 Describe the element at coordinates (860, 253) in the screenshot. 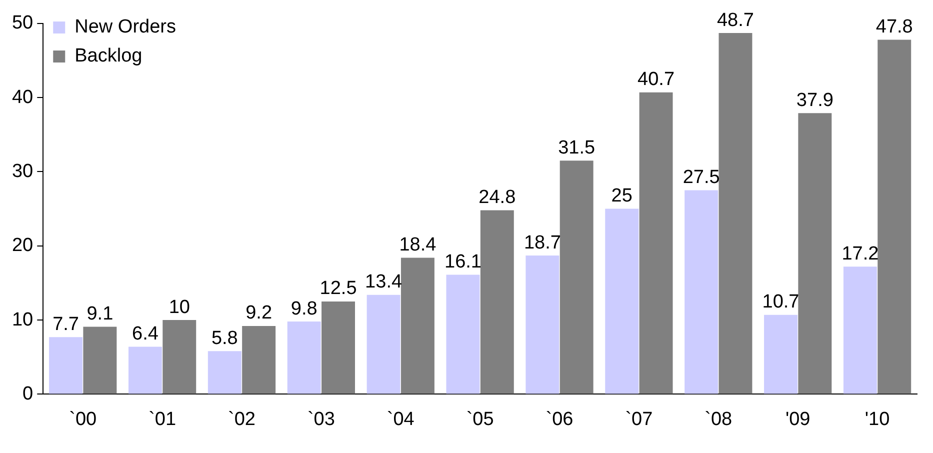

I see `data-label: 17.2` at that location.